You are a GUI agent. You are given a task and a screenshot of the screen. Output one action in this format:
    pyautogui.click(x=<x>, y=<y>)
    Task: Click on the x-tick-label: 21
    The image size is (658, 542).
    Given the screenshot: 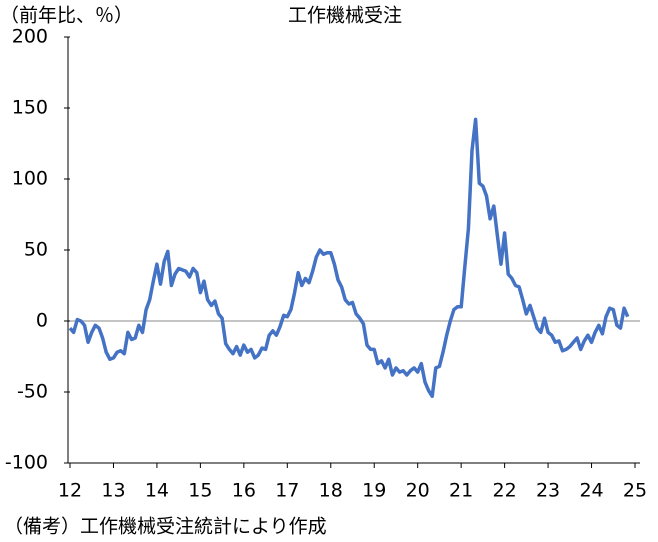 What is the action you would take?
    pyautogui.click(x=461, y=491)
    